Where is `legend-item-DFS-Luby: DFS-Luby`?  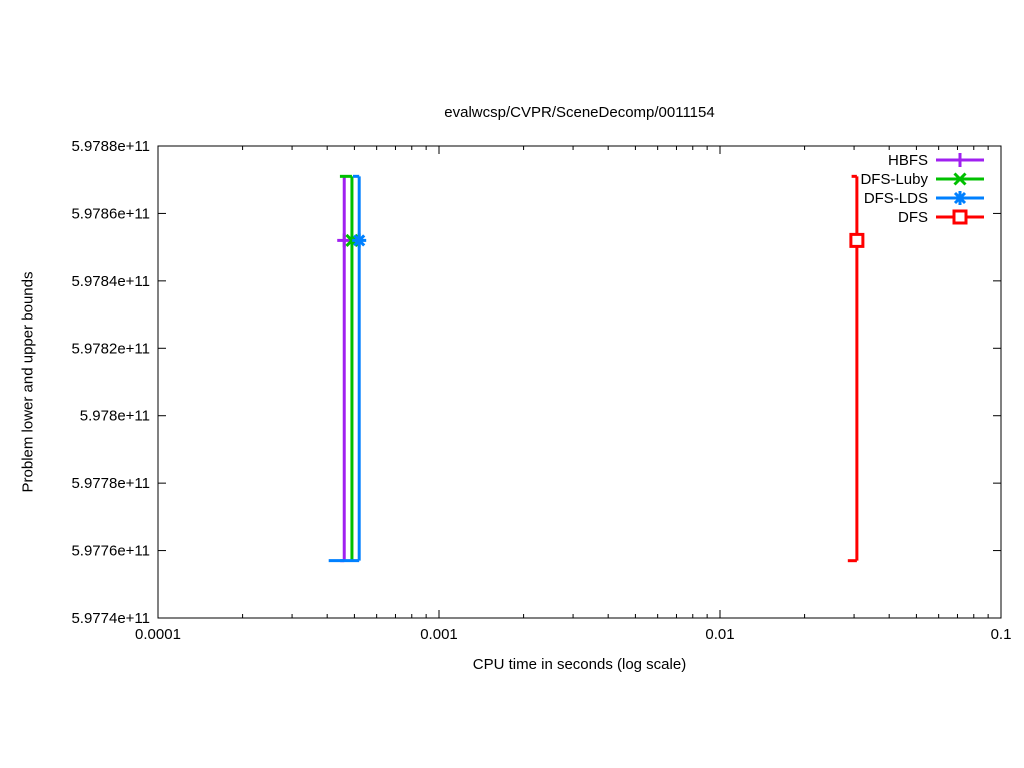
legend-item-DFS-Luby: DFS-Luby is located at coordinates (922, 179).